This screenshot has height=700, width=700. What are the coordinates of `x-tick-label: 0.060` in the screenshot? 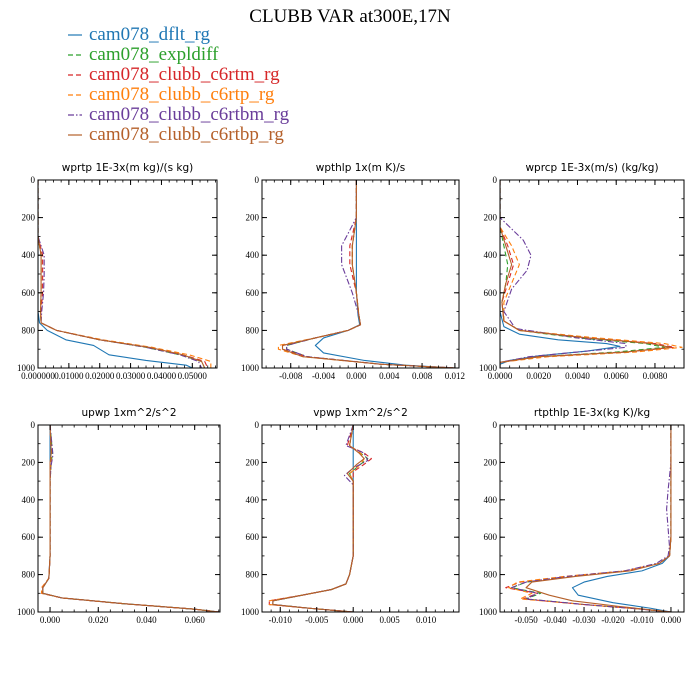 It's located at (195, 620).